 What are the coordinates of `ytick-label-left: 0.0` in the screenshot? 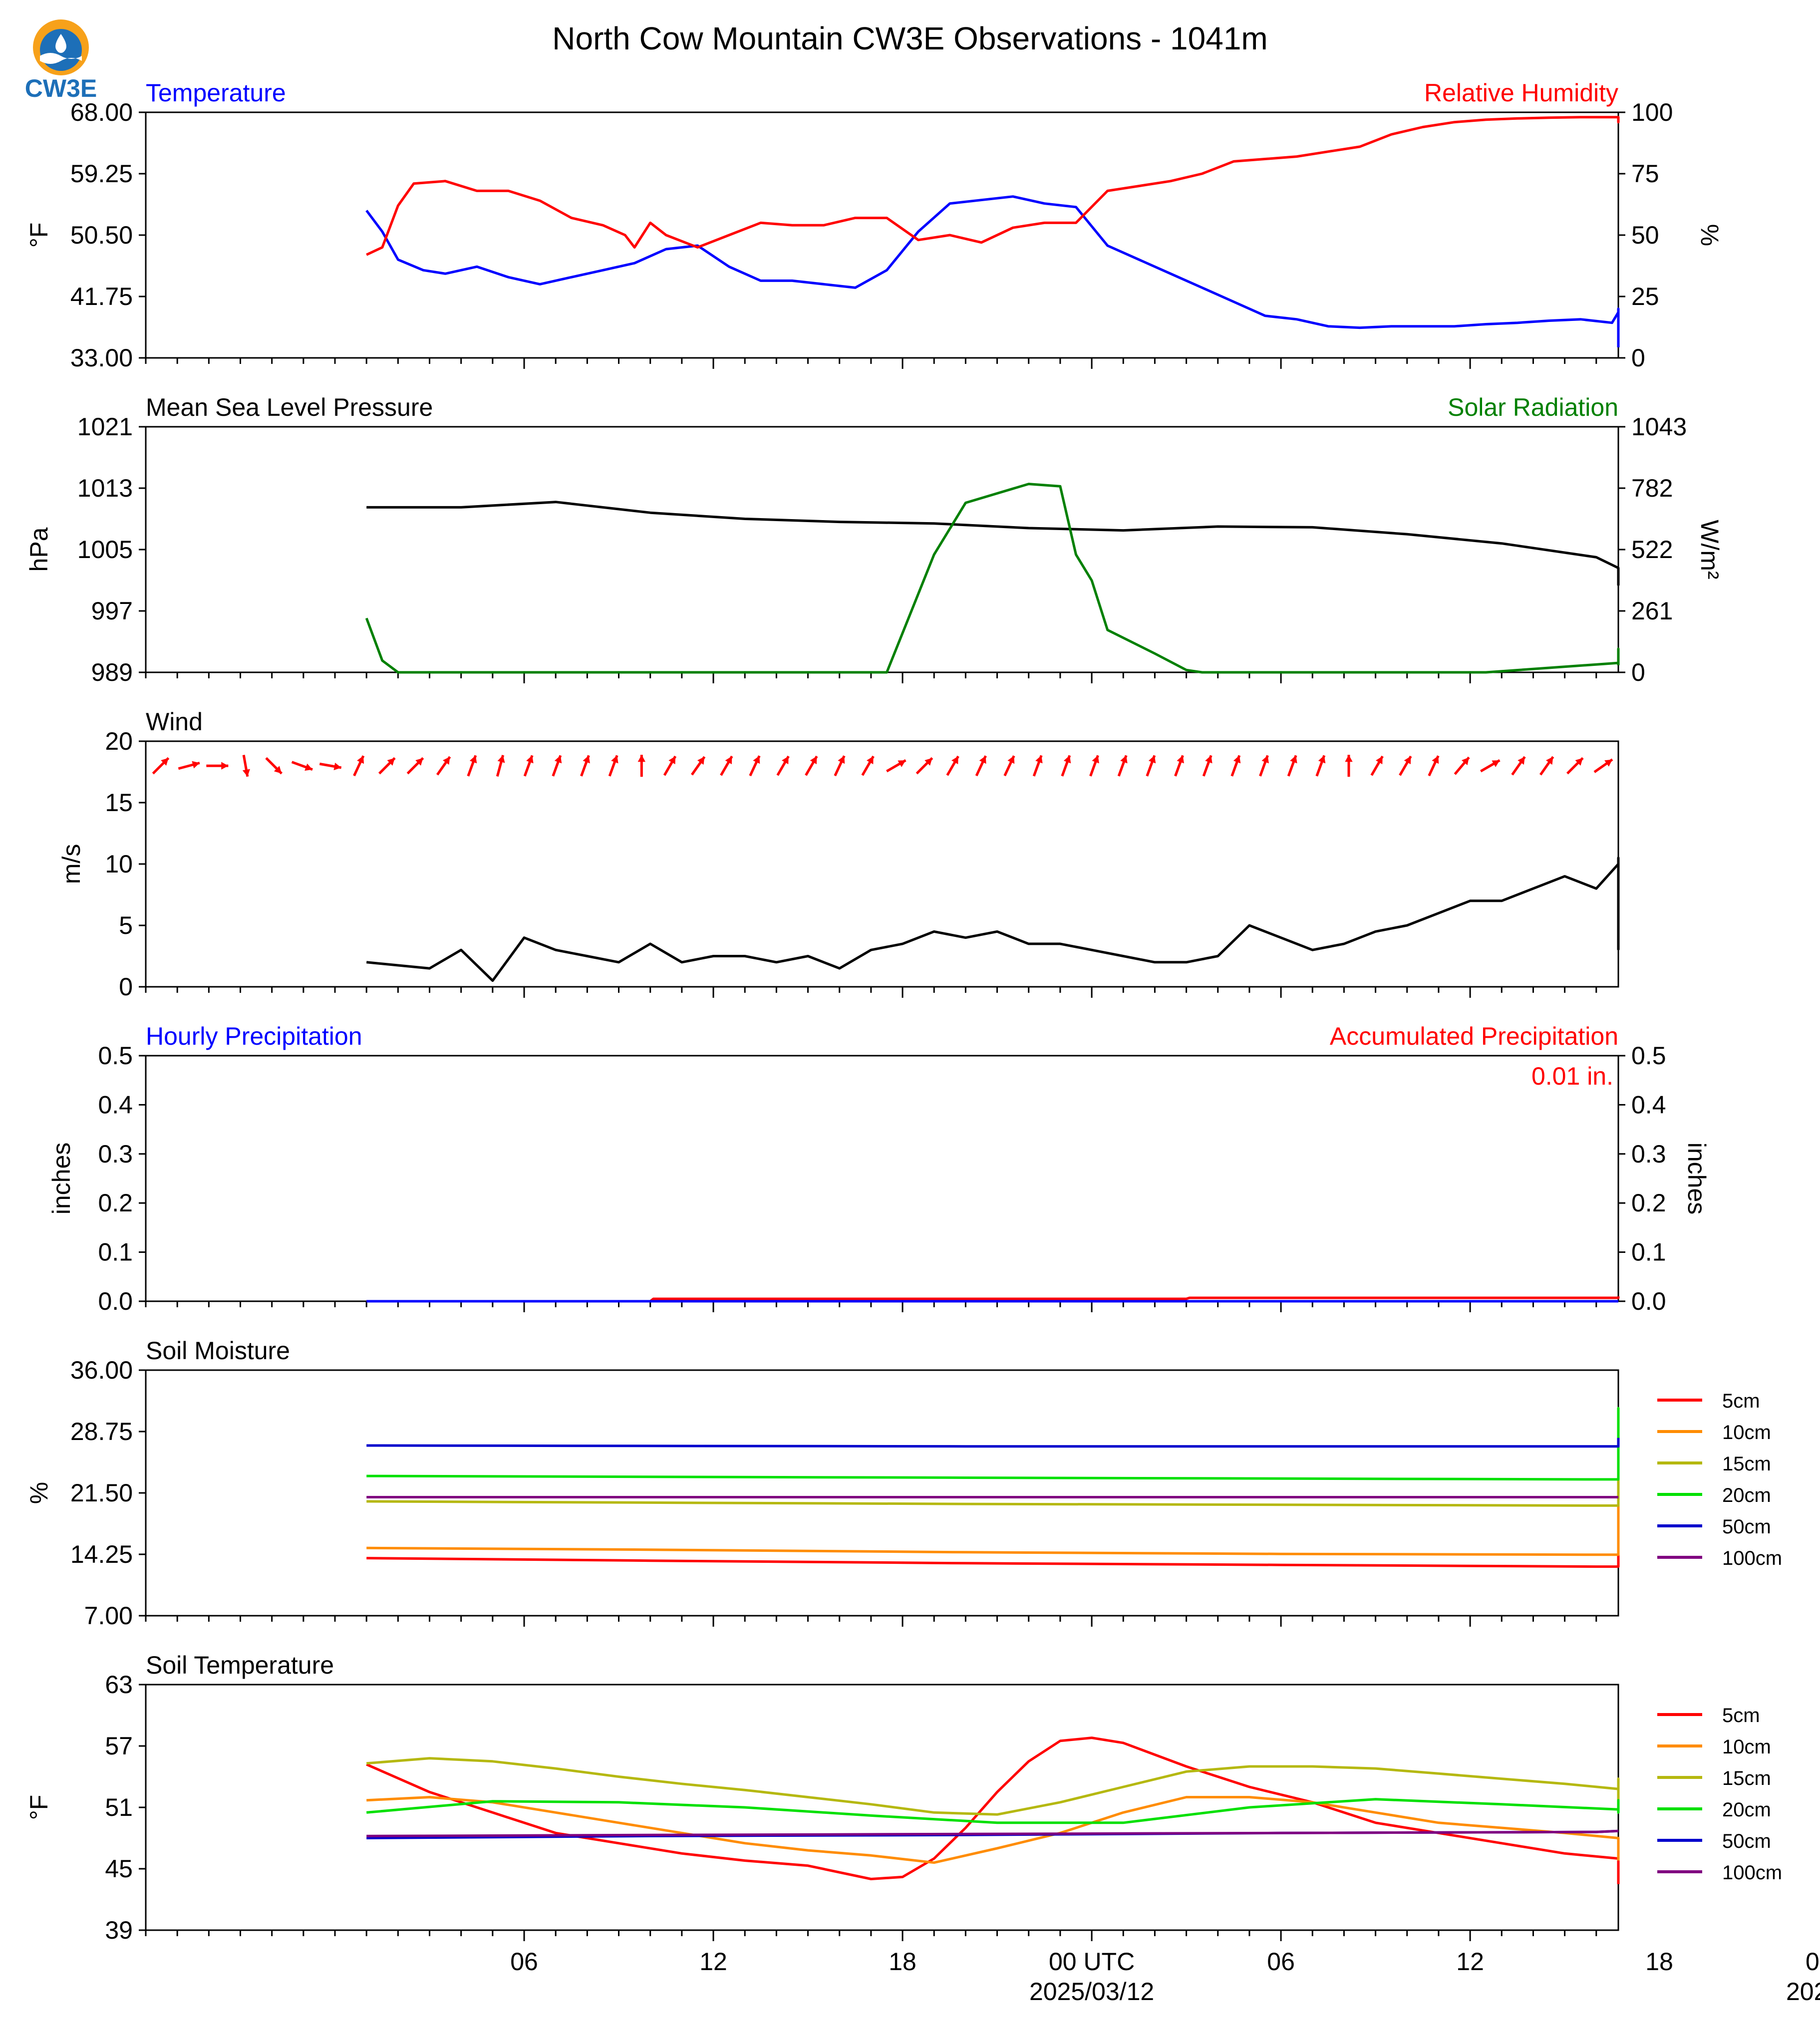 It's located at (115, 1301).